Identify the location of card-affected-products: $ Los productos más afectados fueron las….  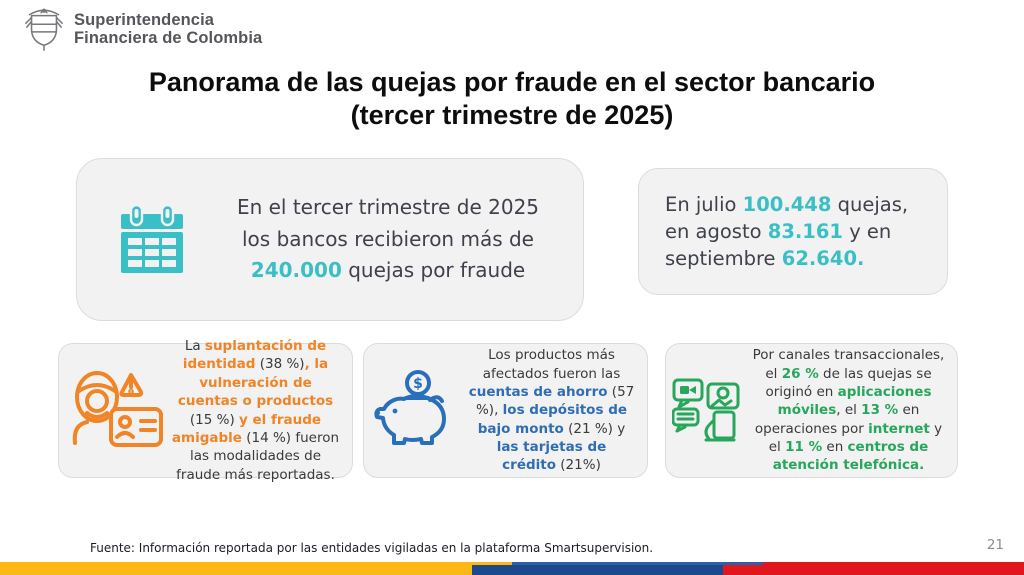
(505, 410).